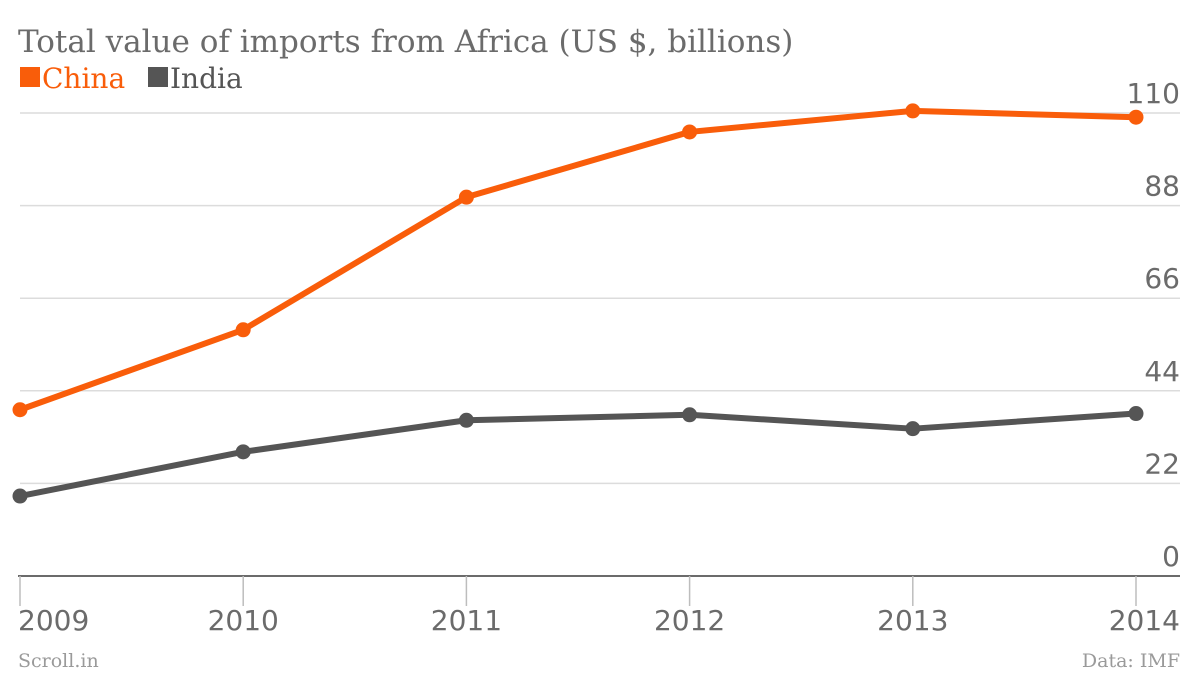 Image resolution: width=1200 pixels, height=676 pixels. I want to click on x-tick-label: 2011, so click(466, 620).